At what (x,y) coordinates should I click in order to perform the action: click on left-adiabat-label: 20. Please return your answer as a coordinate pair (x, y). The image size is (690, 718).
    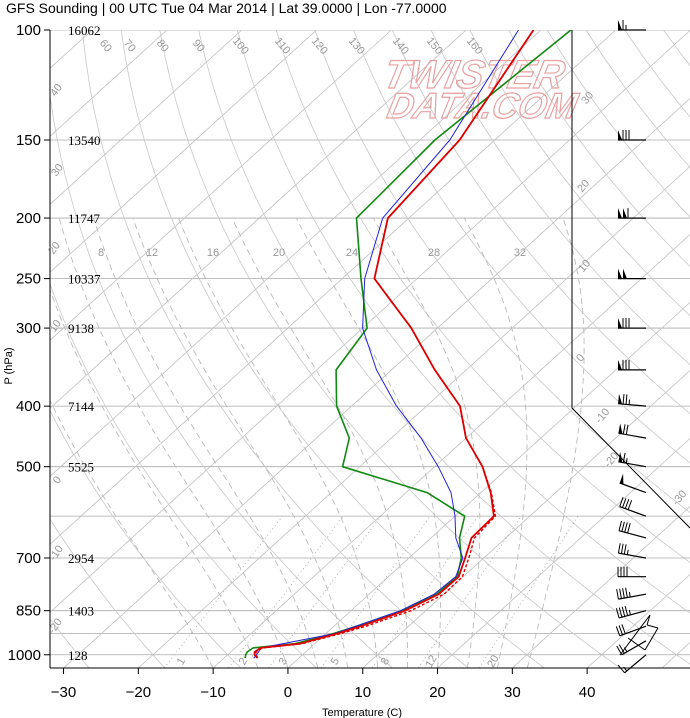
    Looking at the image, I should click on (54, 248).